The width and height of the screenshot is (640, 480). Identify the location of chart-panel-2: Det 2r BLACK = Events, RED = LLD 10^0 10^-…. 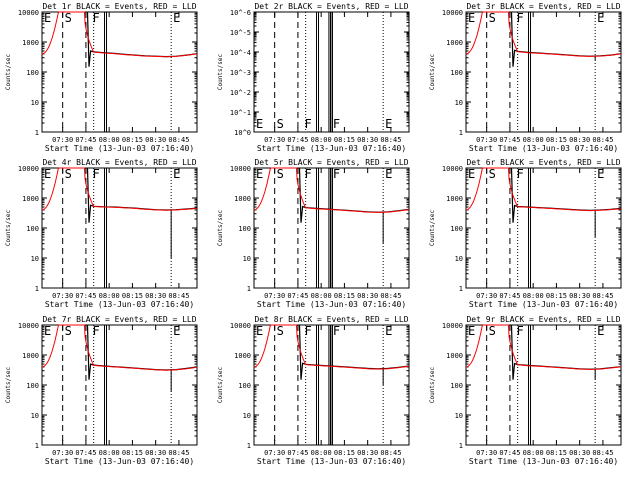
(313, 77).